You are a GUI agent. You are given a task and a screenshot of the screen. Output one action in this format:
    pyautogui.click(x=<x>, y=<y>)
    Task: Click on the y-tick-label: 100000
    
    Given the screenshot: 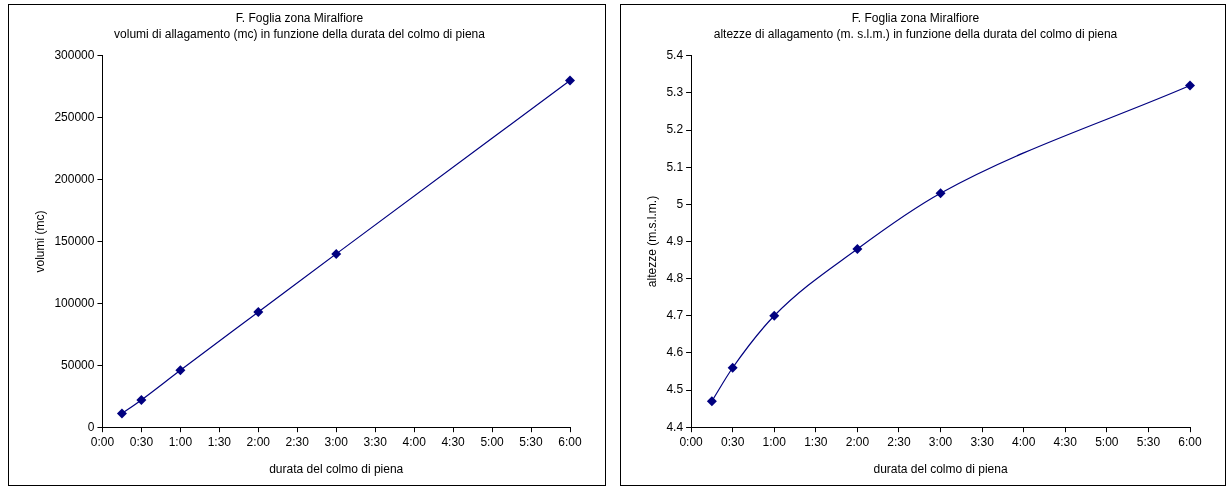 What is the action you would take?
    pyautogui.click(x=74, y=302)
    